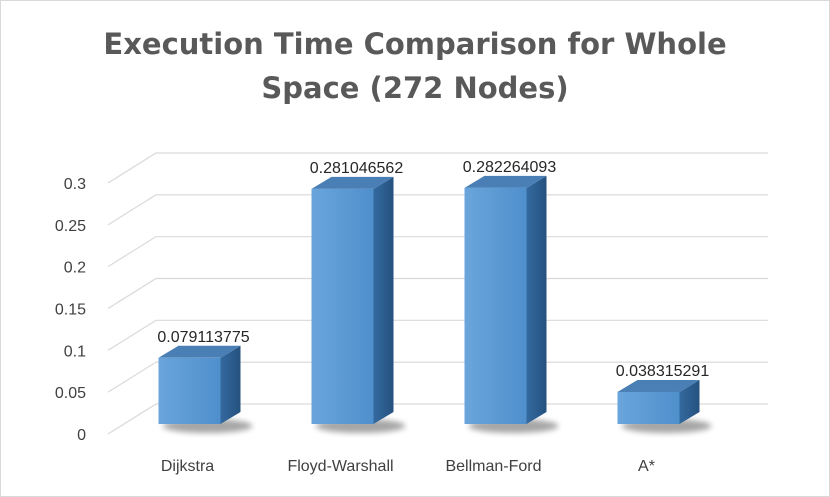 This screenshot has height=497, width=830. What do you see at coordinates (415, 44) in the screenshot?
I see `chart-title-line-1: Execution Time Comparison for Whole` at bounding box center [415, 44].